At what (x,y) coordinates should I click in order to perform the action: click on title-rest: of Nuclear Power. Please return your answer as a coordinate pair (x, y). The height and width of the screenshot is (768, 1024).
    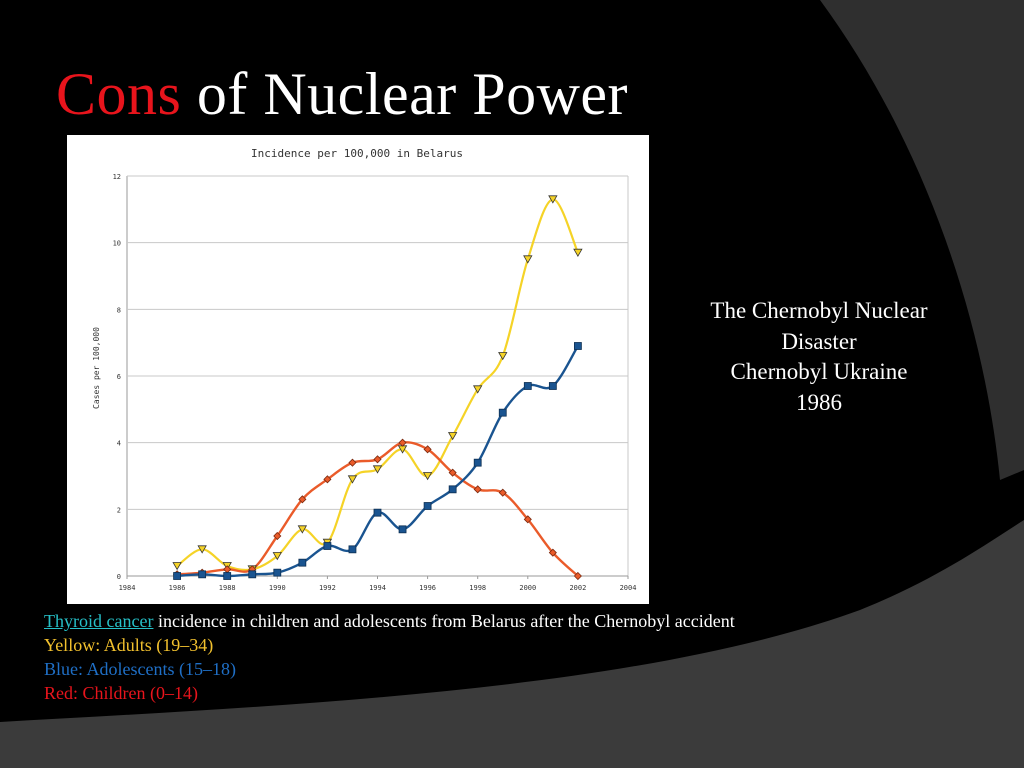
    Looking at the image, I should click on (405, 94).